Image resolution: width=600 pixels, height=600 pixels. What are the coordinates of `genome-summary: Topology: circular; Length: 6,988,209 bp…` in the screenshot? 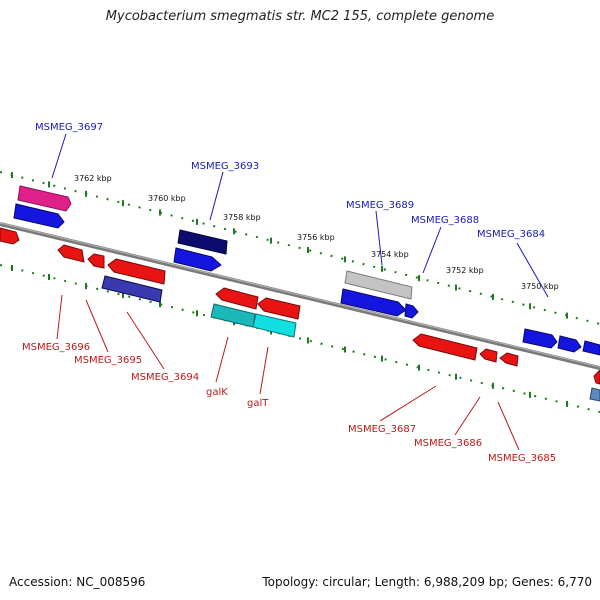 It's located at (427, 582).